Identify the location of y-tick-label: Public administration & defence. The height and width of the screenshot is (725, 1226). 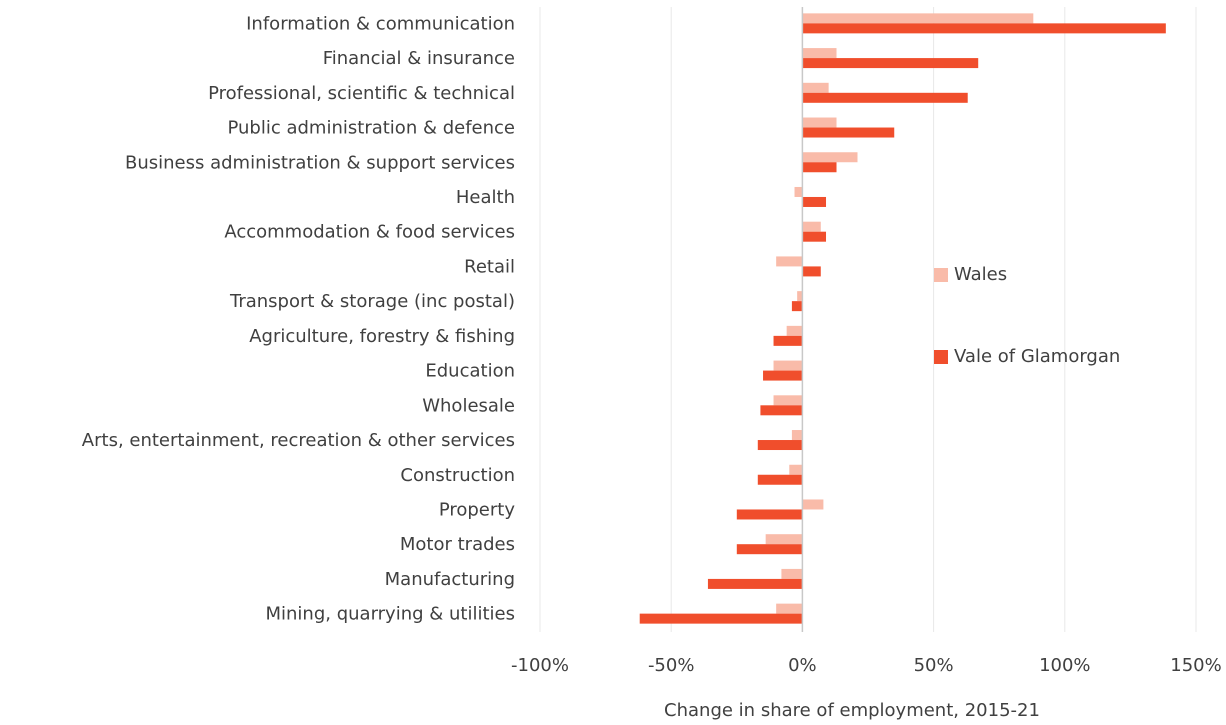
(371, 128).